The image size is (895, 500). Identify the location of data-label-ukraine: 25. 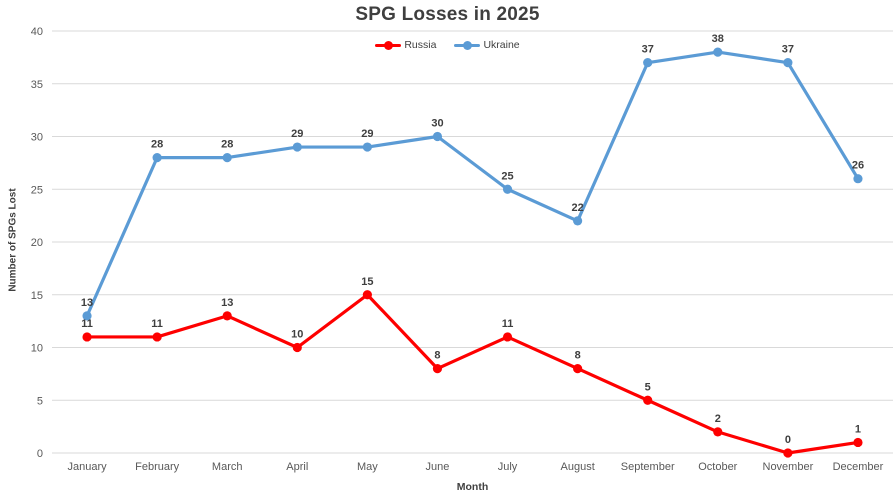
(507, 176).